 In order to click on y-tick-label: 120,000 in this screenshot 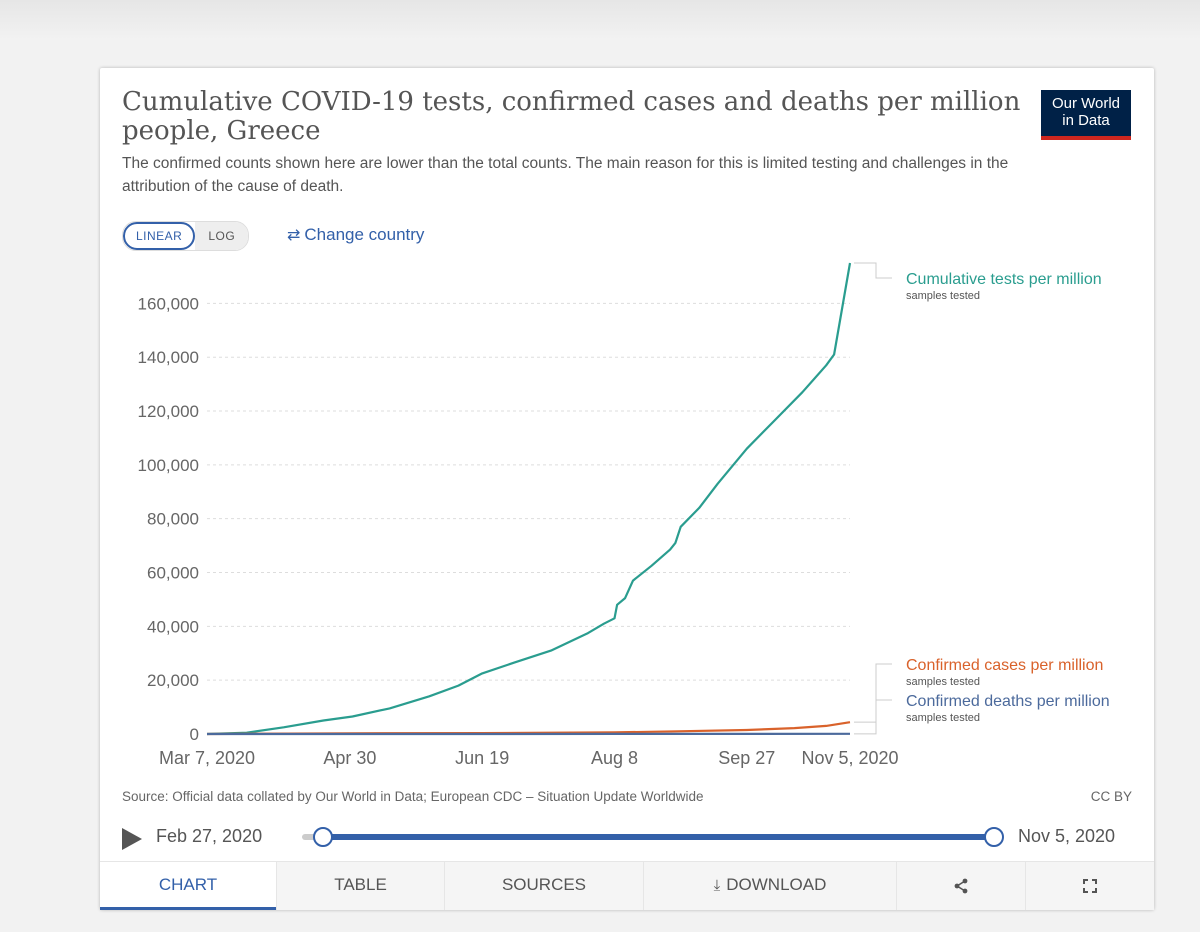, I will do `click(168, 411)`.